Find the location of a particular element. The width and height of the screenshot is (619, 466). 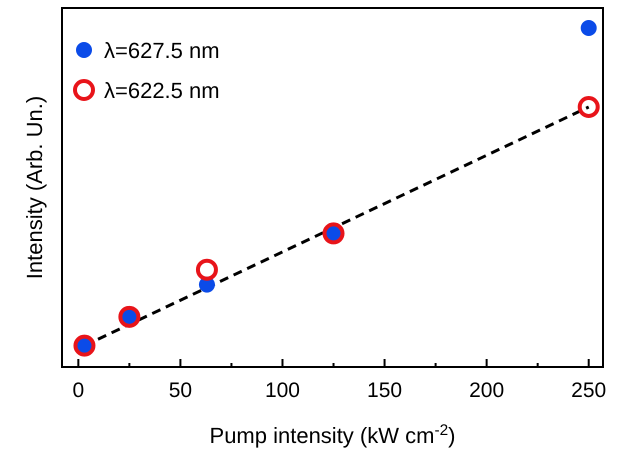

legend-label: λ=627.5 nm is located at coordinates (162, 50).